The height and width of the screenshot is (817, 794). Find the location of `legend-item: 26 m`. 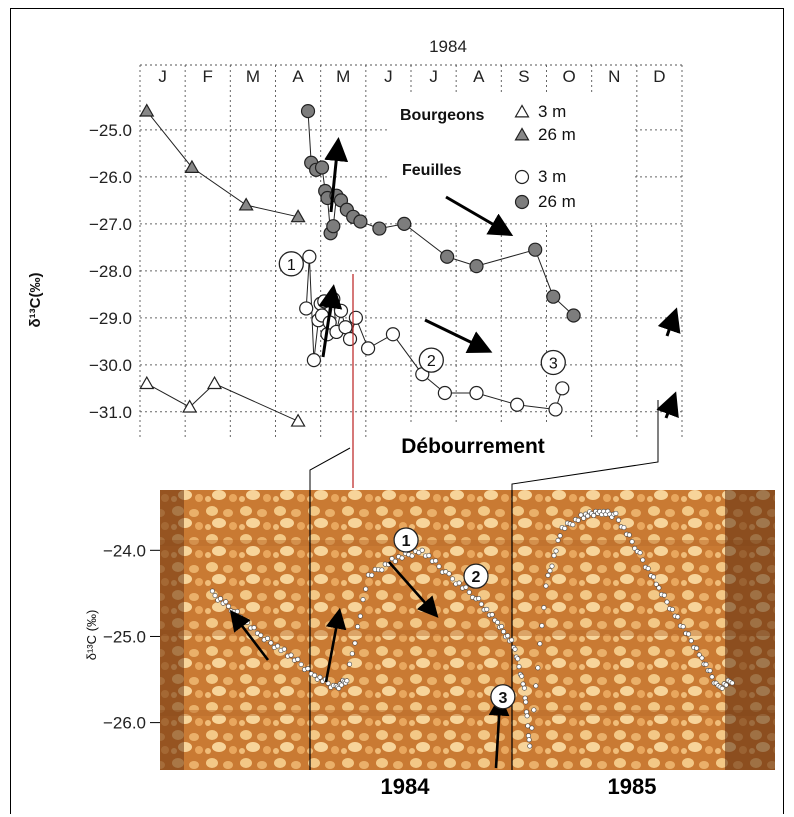

legend-item: 26 m is located at coordinates (545, 201).